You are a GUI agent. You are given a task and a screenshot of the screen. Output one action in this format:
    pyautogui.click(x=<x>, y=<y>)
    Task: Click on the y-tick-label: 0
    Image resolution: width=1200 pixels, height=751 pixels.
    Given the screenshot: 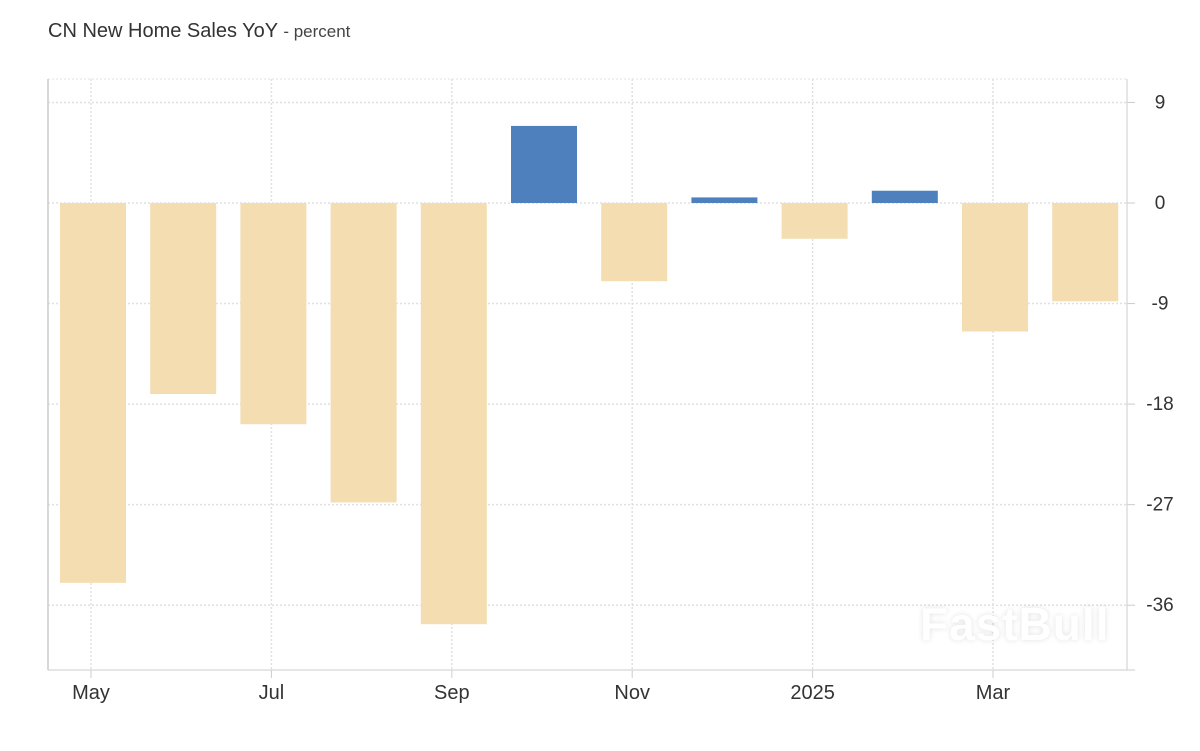 What is the action you would take?
    pyautogui.click(x=1160, y=203)
    